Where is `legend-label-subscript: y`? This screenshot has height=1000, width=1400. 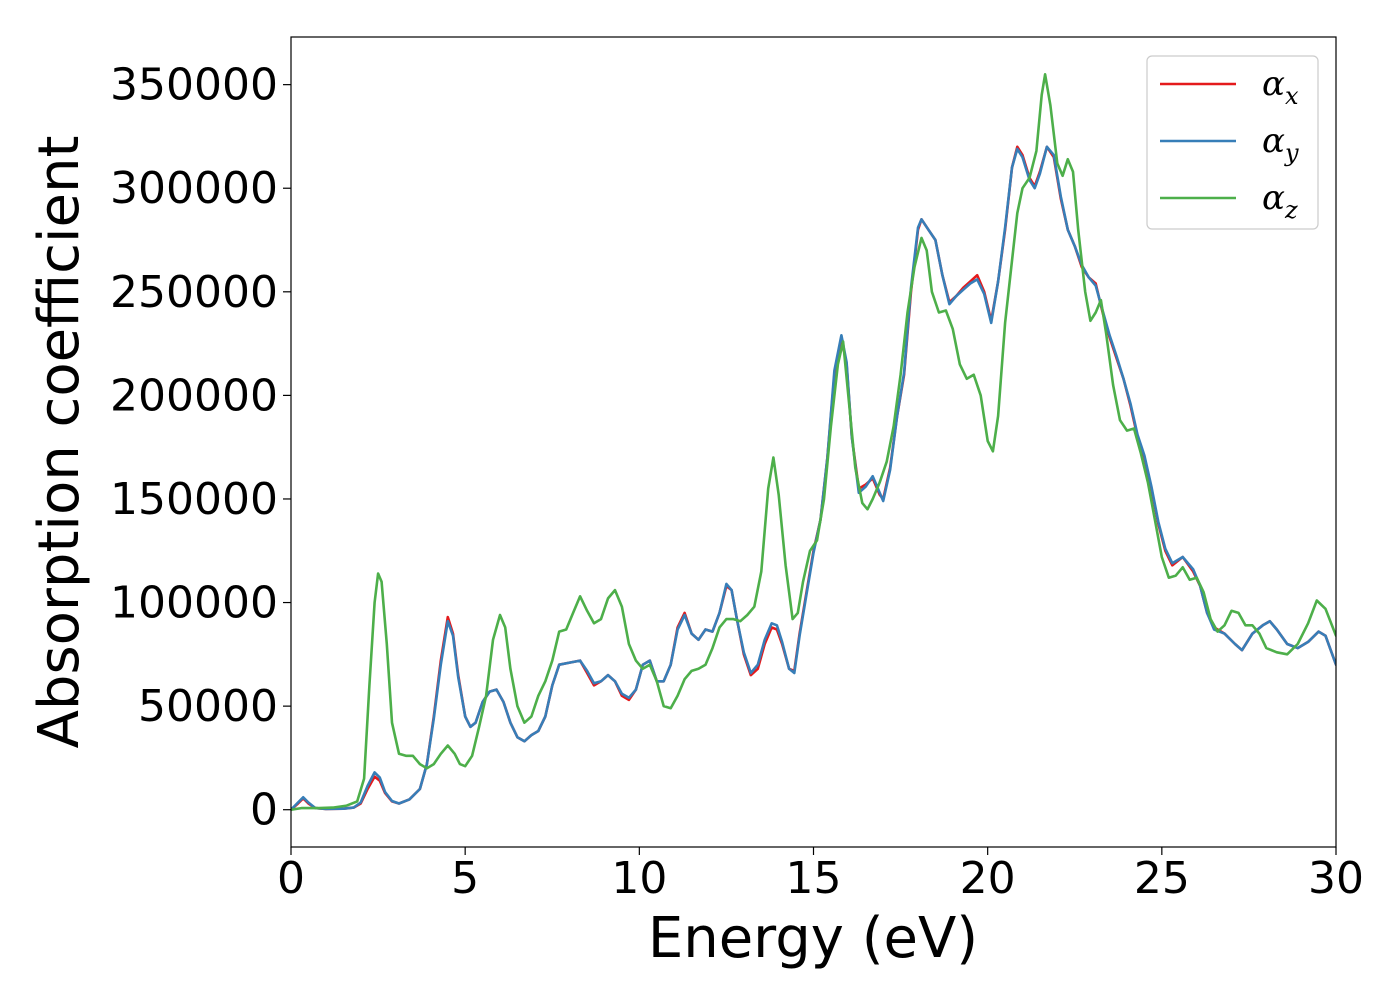
legend-label-subscript: y is located at coordinates (1291, 153).